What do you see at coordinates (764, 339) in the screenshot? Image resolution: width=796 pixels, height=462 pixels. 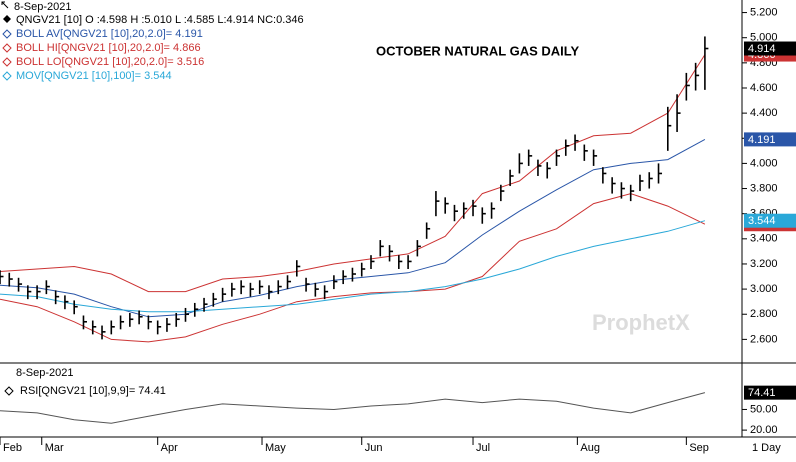 I see `y-tick-label: 2.600` at bounding box center [764, 339].